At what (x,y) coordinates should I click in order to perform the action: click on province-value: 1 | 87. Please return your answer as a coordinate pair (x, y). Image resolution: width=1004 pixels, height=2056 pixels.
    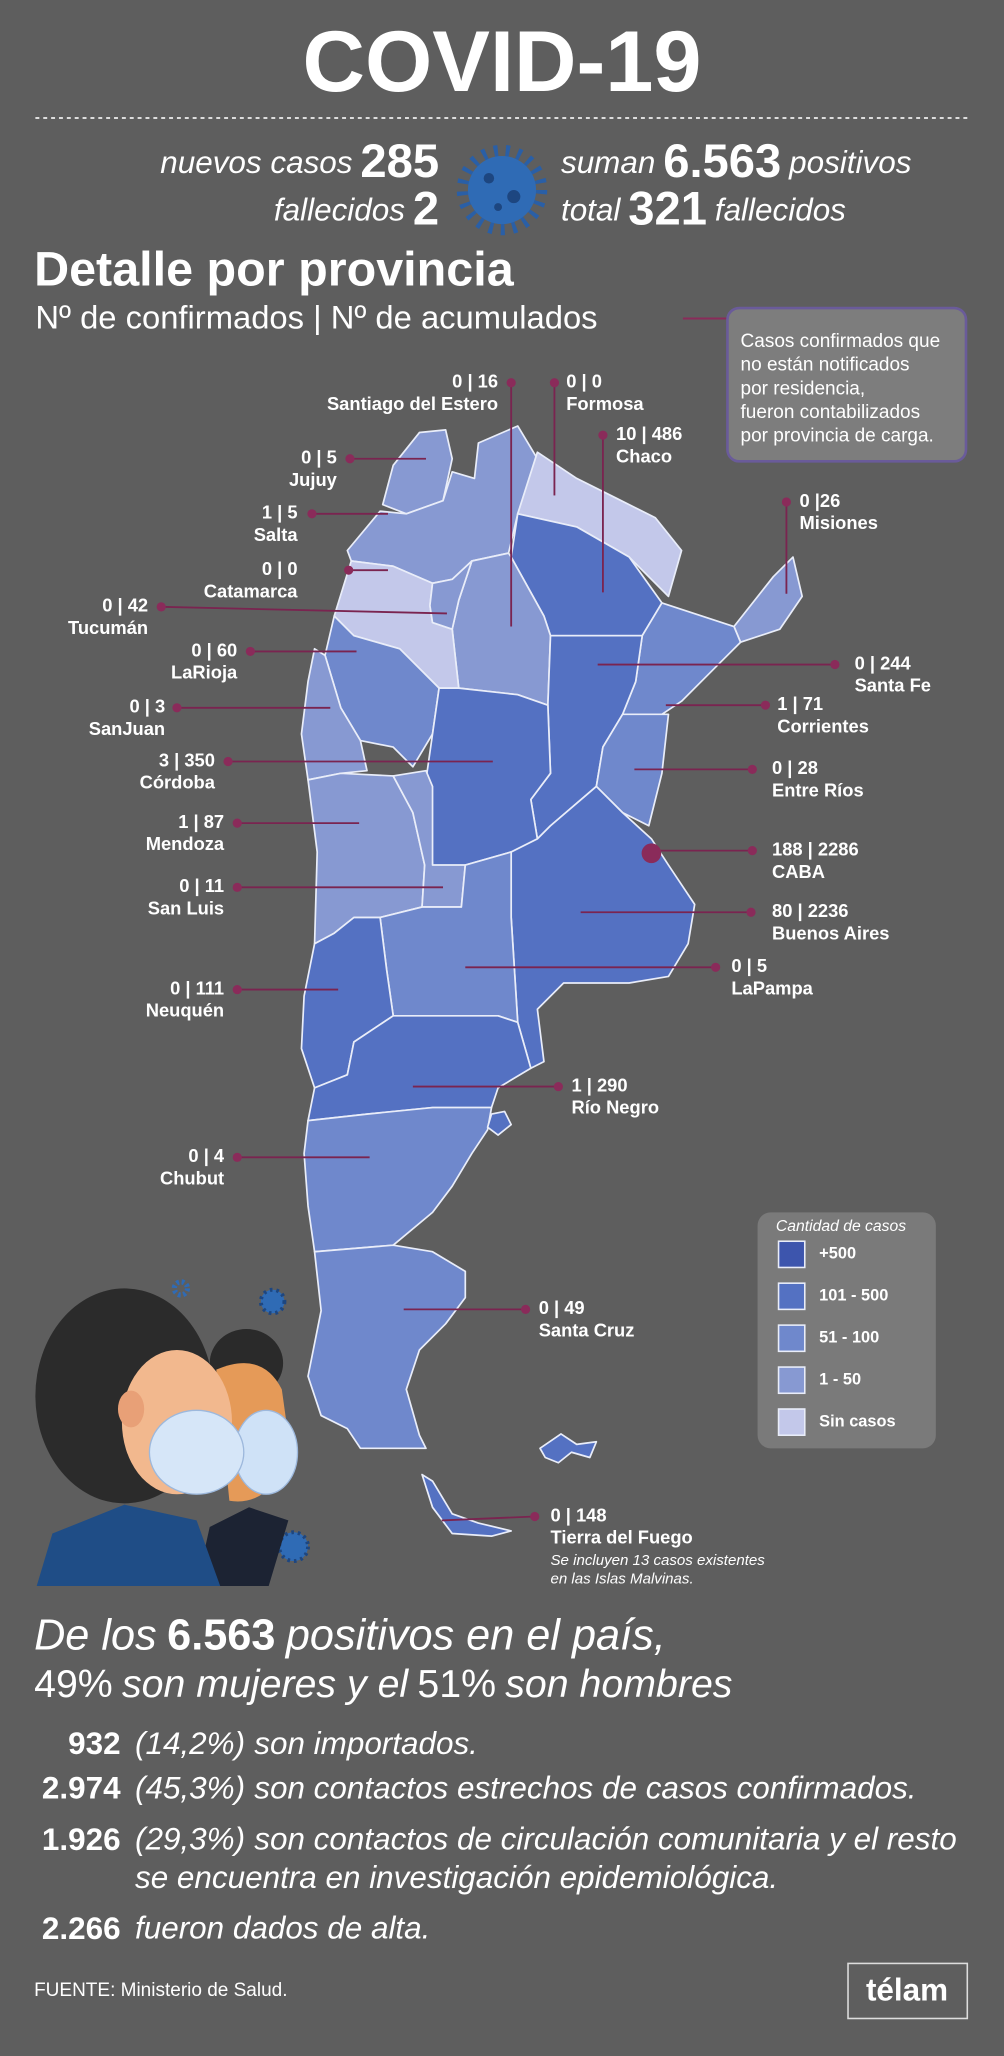
    Looking at the image, I should click on (201, 821).